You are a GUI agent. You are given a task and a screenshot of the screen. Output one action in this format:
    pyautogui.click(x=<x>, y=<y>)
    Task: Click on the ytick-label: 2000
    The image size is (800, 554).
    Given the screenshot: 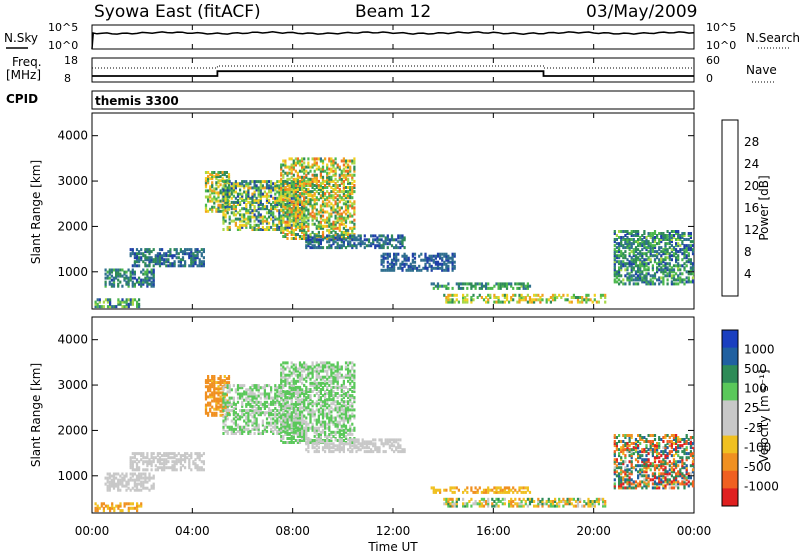 What is the action you would take?
    pyautogui.click(x=72, y=226)
    